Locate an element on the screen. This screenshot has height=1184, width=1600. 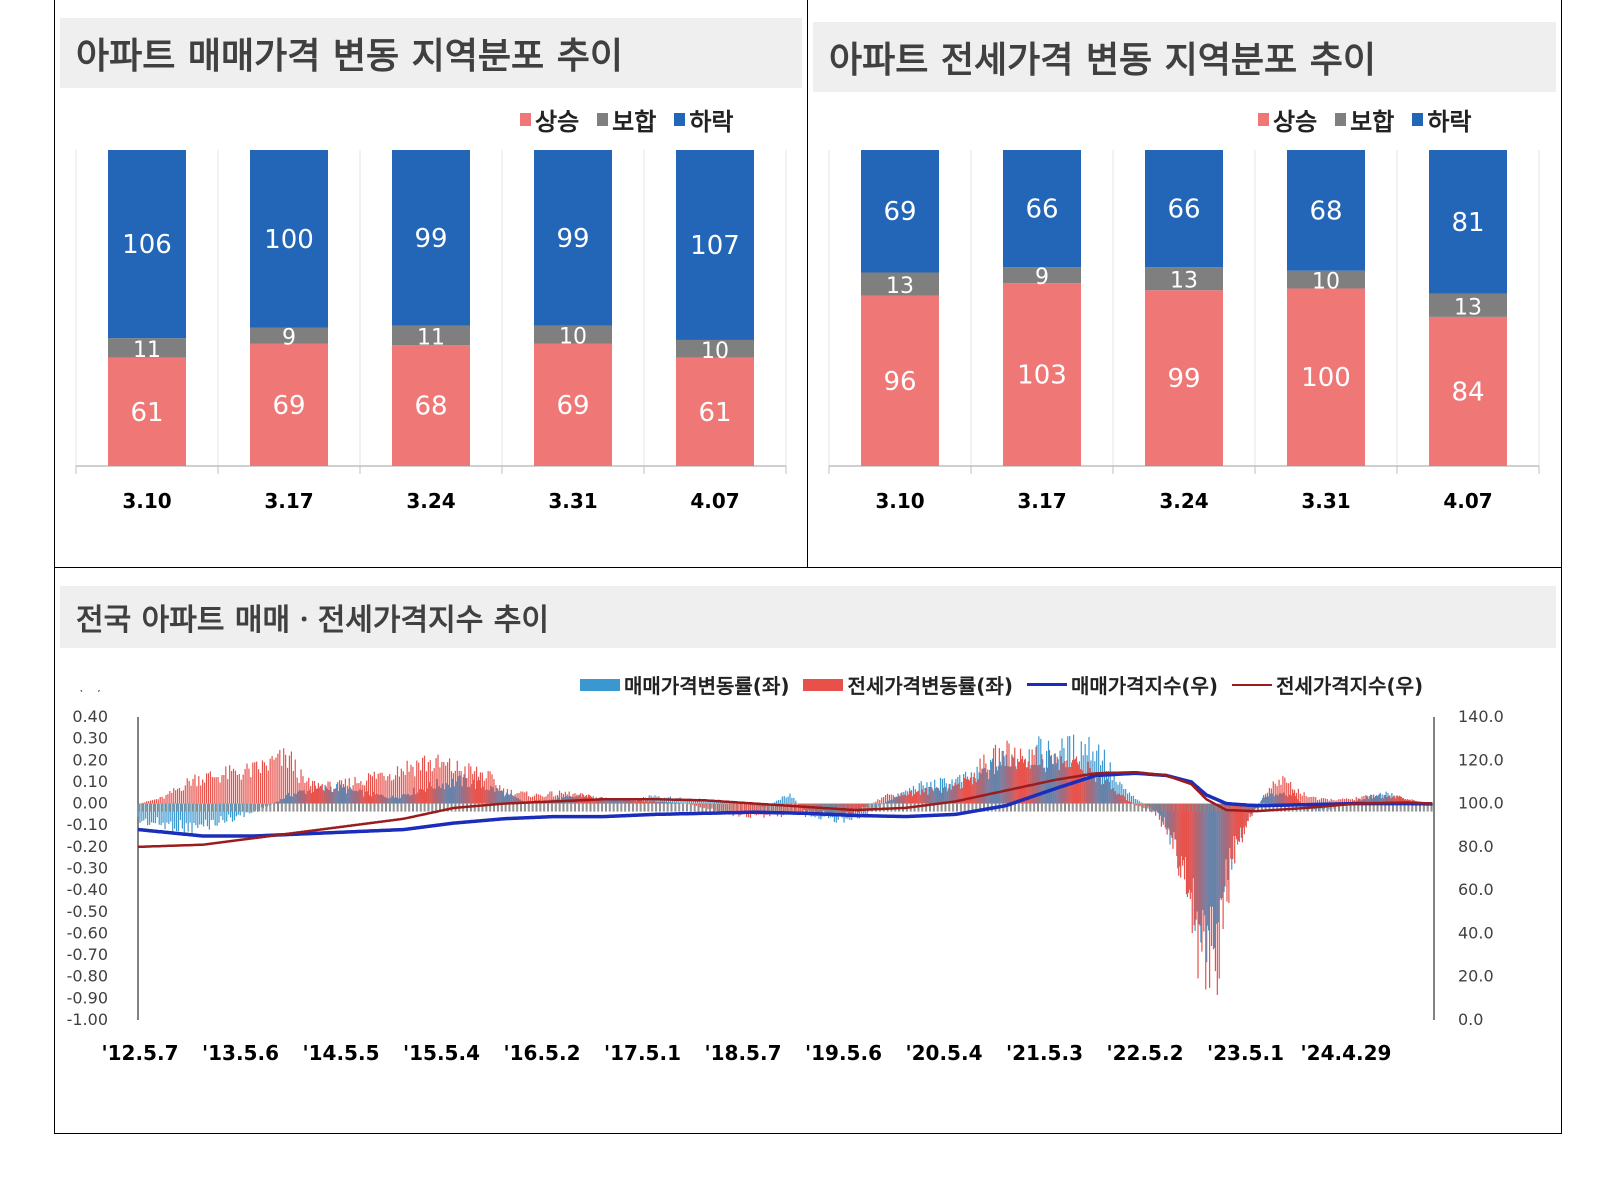
data-label: 96 is located at coordinates (899, 382).